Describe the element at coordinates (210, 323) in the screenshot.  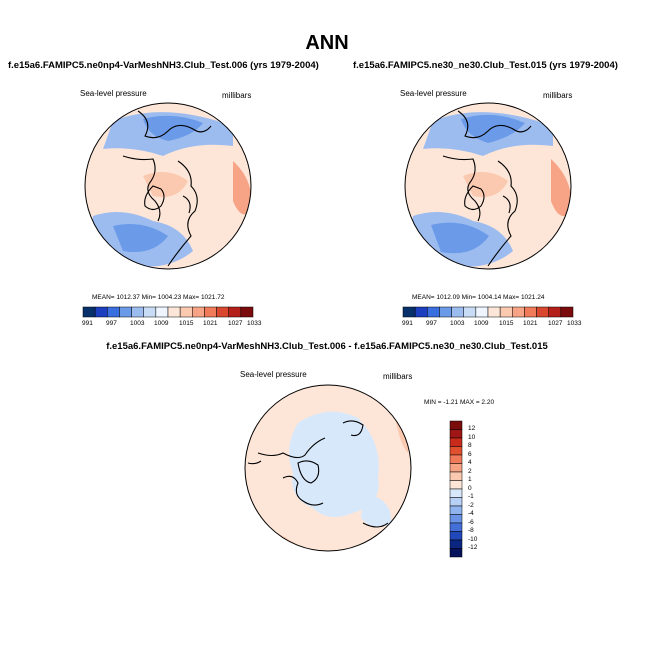
I see `panel-1-colorbar-label: 1021` at that location.